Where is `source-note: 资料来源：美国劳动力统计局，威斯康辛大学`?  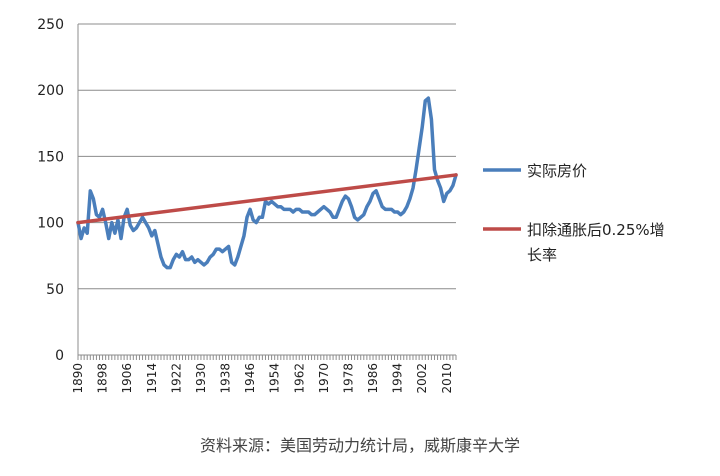
source-note: 资料来源：美国劳动力统计局，威斯康辛大学 is located at coordinates (360, 445).